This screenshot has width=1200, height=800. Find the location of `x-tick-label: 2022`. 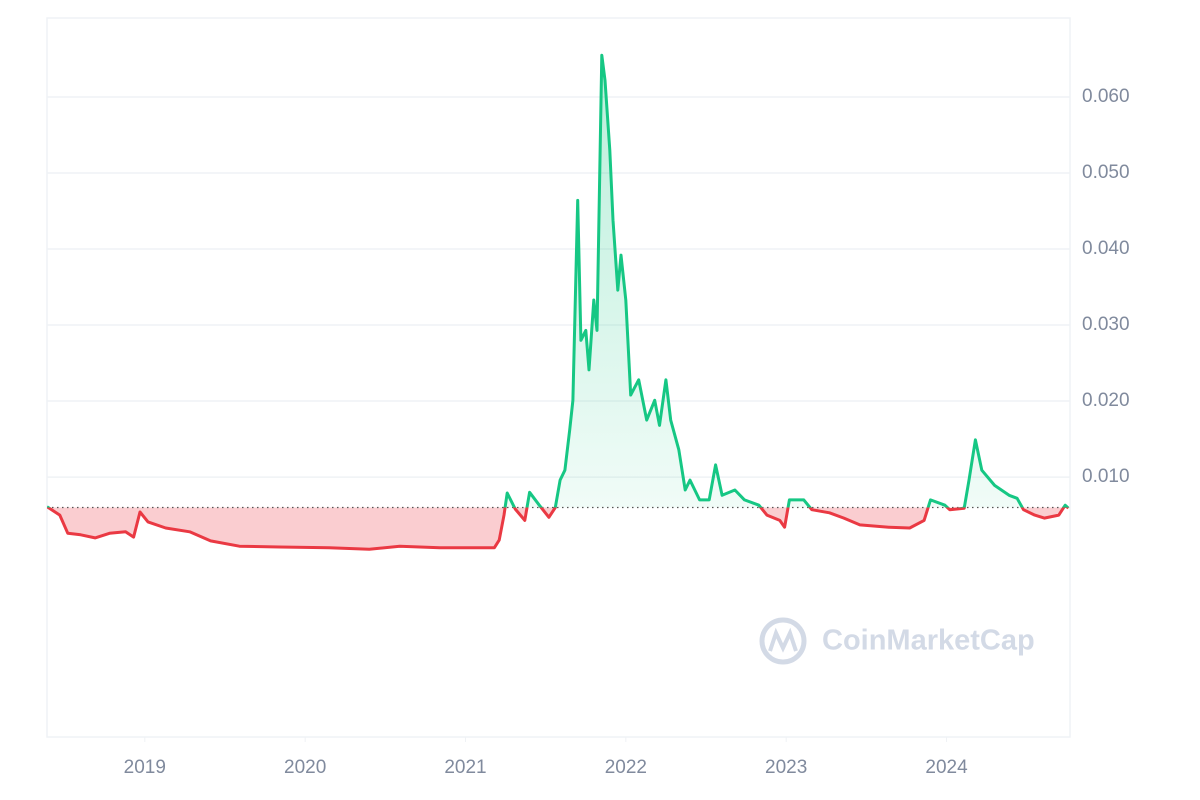

x-tick-label: 2022 is located at coordinates (626, 767).